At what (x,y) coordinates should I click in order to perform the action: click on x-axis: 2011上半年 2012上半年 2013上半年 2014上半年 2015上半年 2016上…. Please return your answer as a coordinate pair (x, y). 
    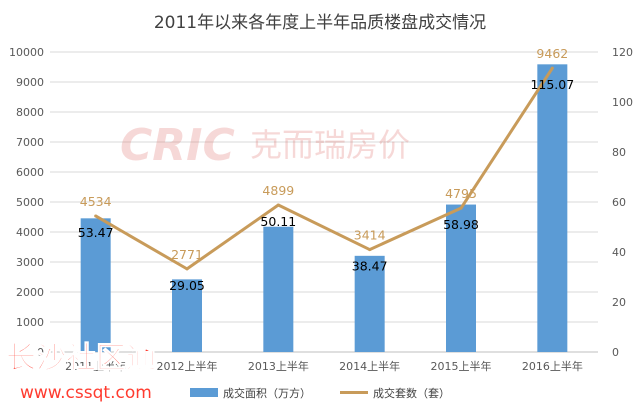
    Looking at the image, I should click on (324, 366).